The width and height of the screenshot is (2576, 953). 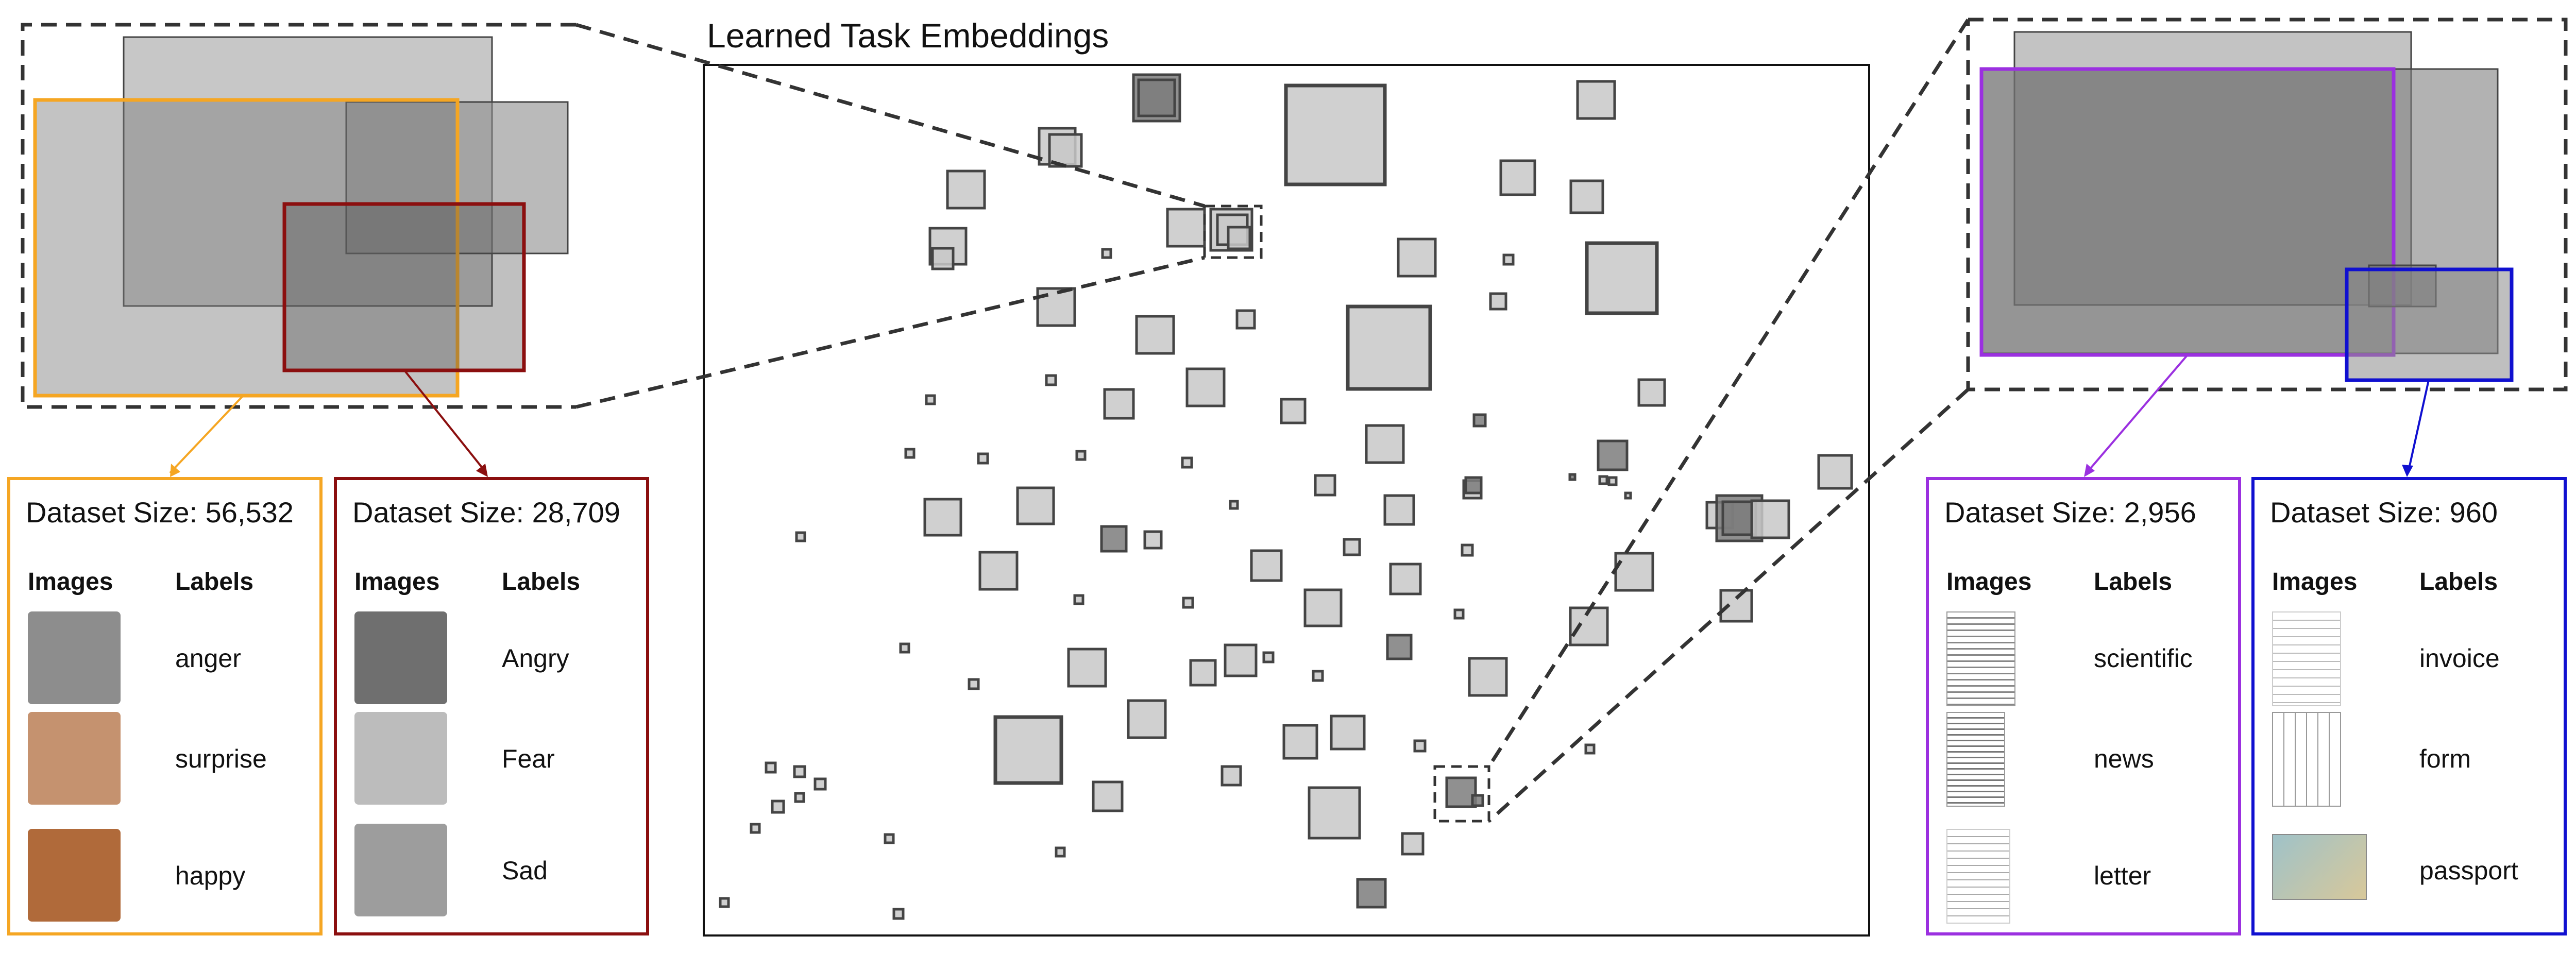 What do you see at coordinates (160, 512) in the screenshot?
I see `dataset-size-label: Dataset Size: 56,532` at bounding box center [160, 512].